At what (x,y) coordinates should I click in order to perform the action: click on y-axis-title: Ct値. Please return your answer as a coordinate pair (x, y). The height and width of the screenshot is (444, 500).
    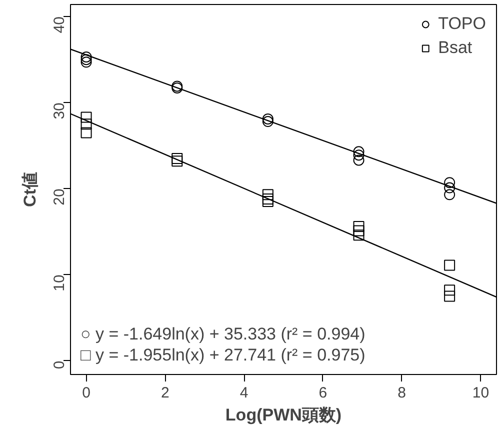
    Looking at the image, I should click on (30, 189).